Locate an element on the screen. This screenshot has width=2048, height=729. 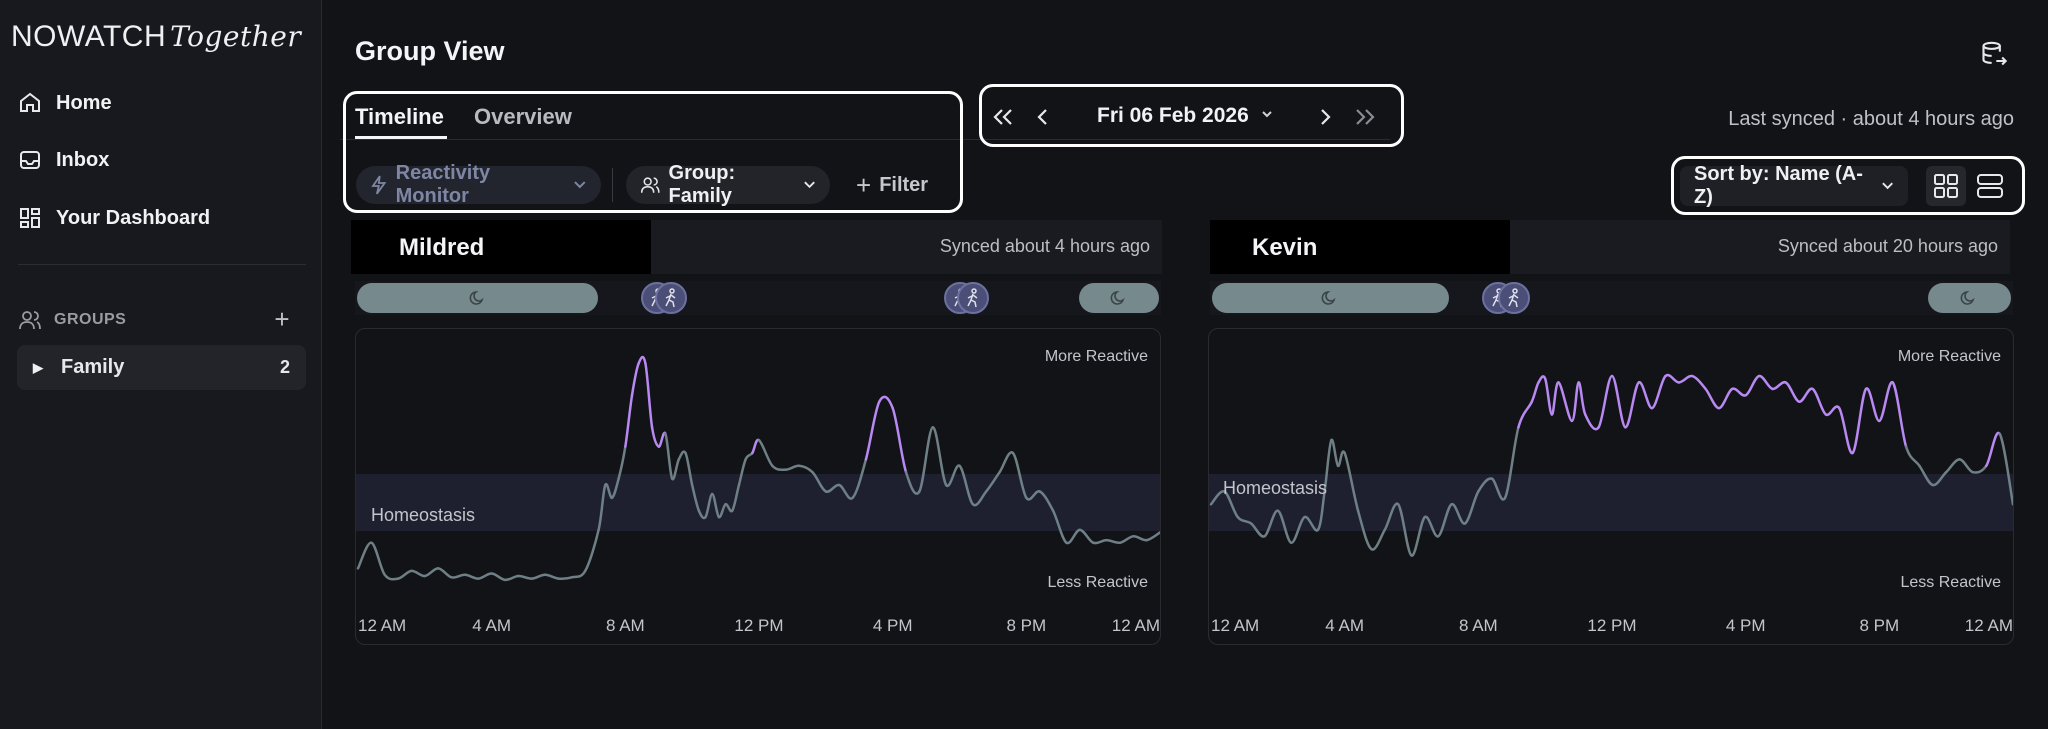
date-picker: Fri 06 Feb 2026 is located at coordinates (1173, 115).